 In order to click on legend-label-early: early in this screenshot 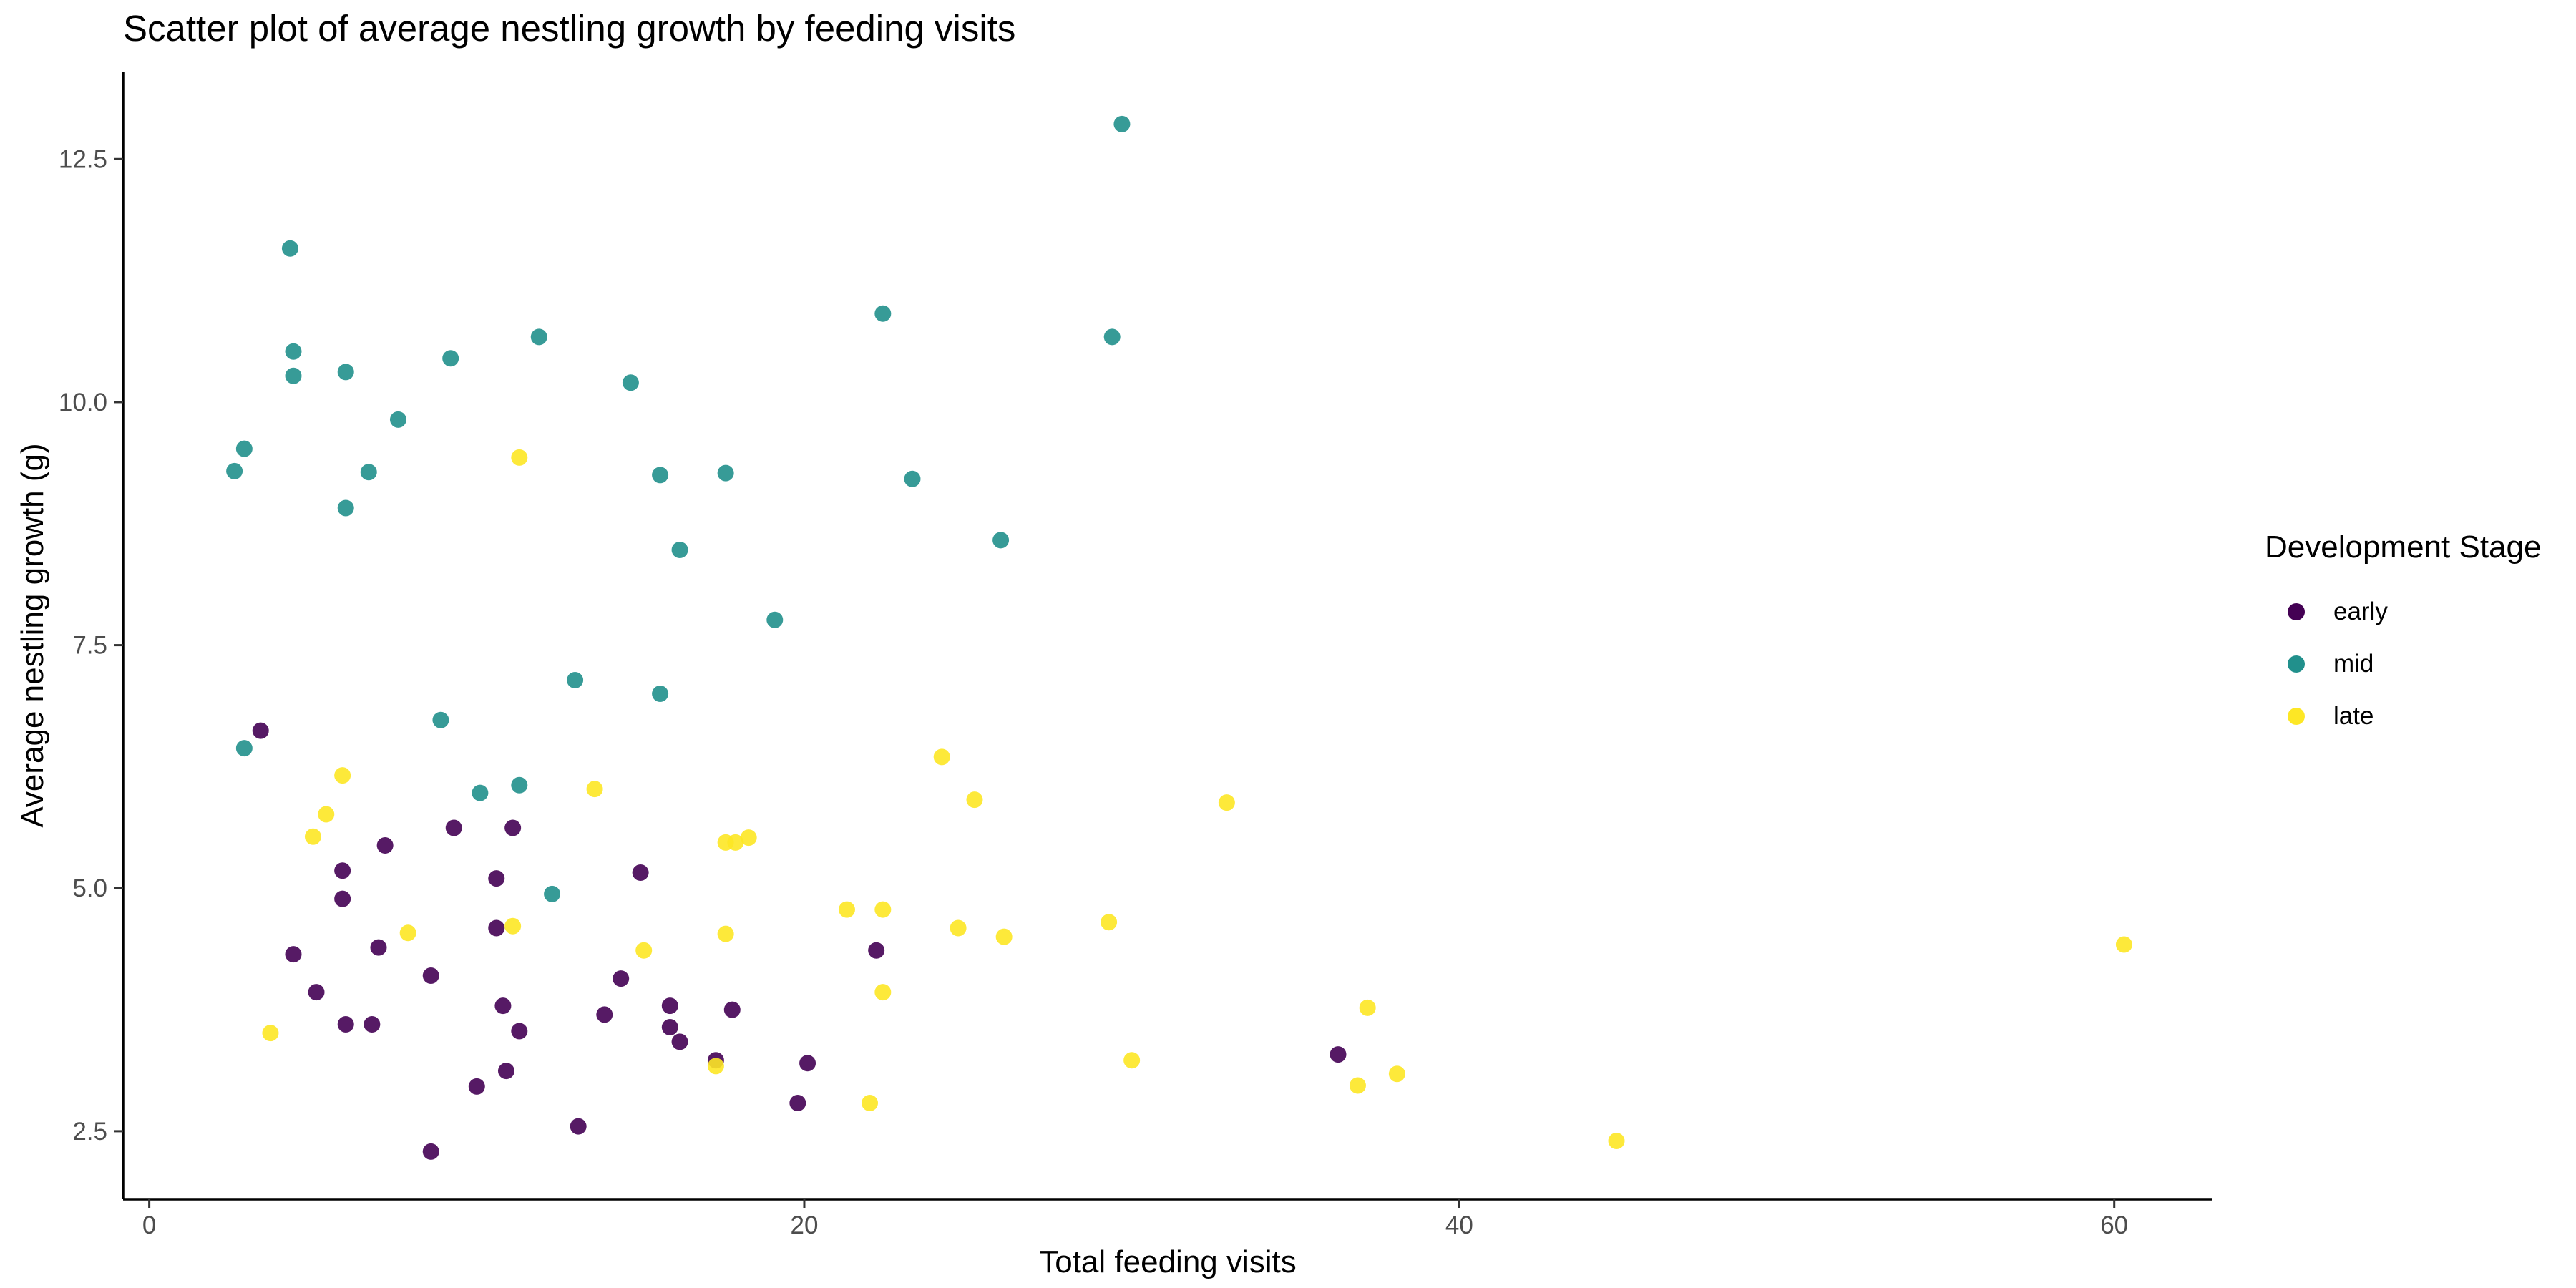, I will do `click(2360, 611)`.